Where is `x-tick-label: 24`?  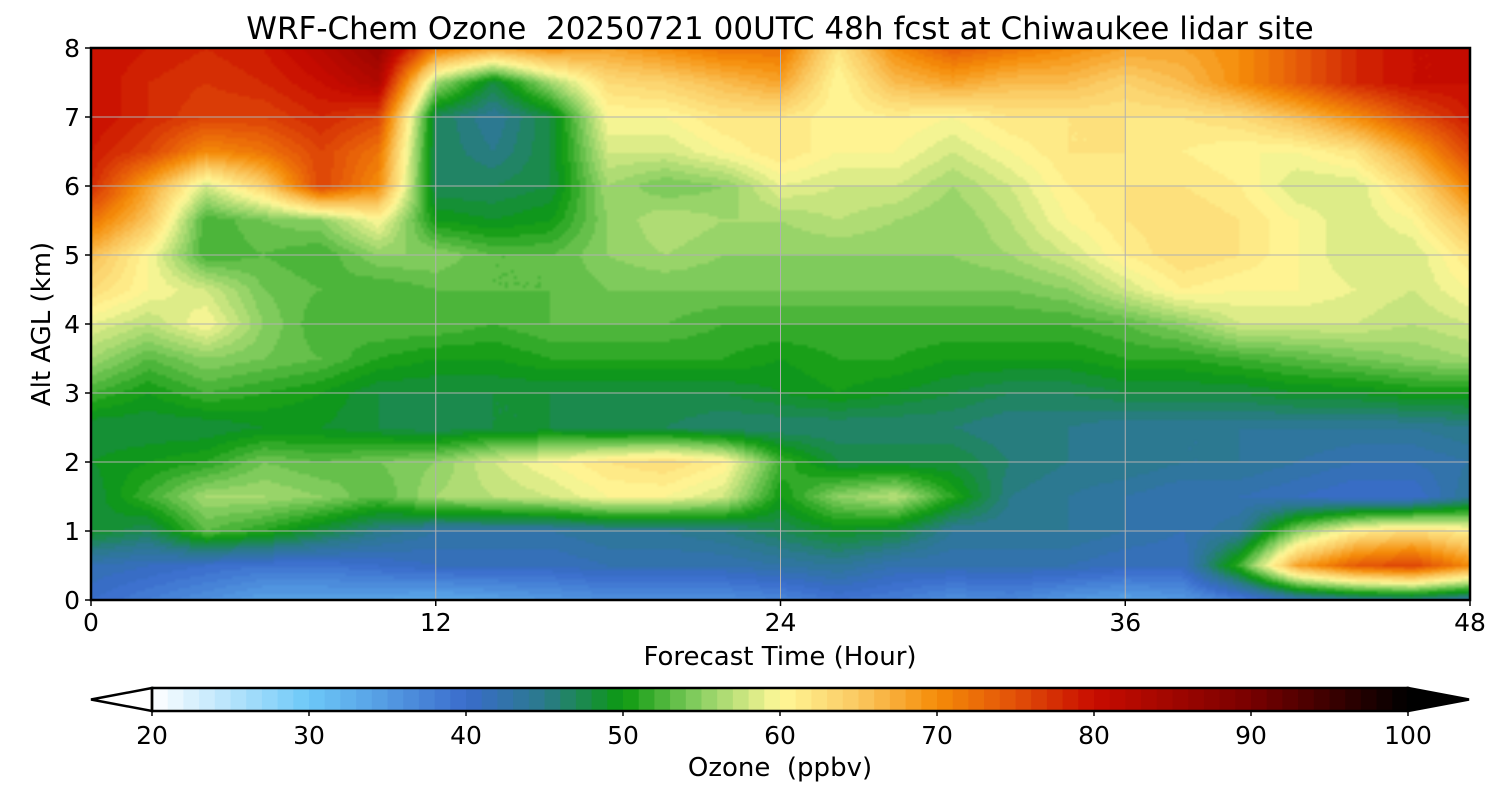
x-tick-label: 24 is located at coordinates (781, 622).